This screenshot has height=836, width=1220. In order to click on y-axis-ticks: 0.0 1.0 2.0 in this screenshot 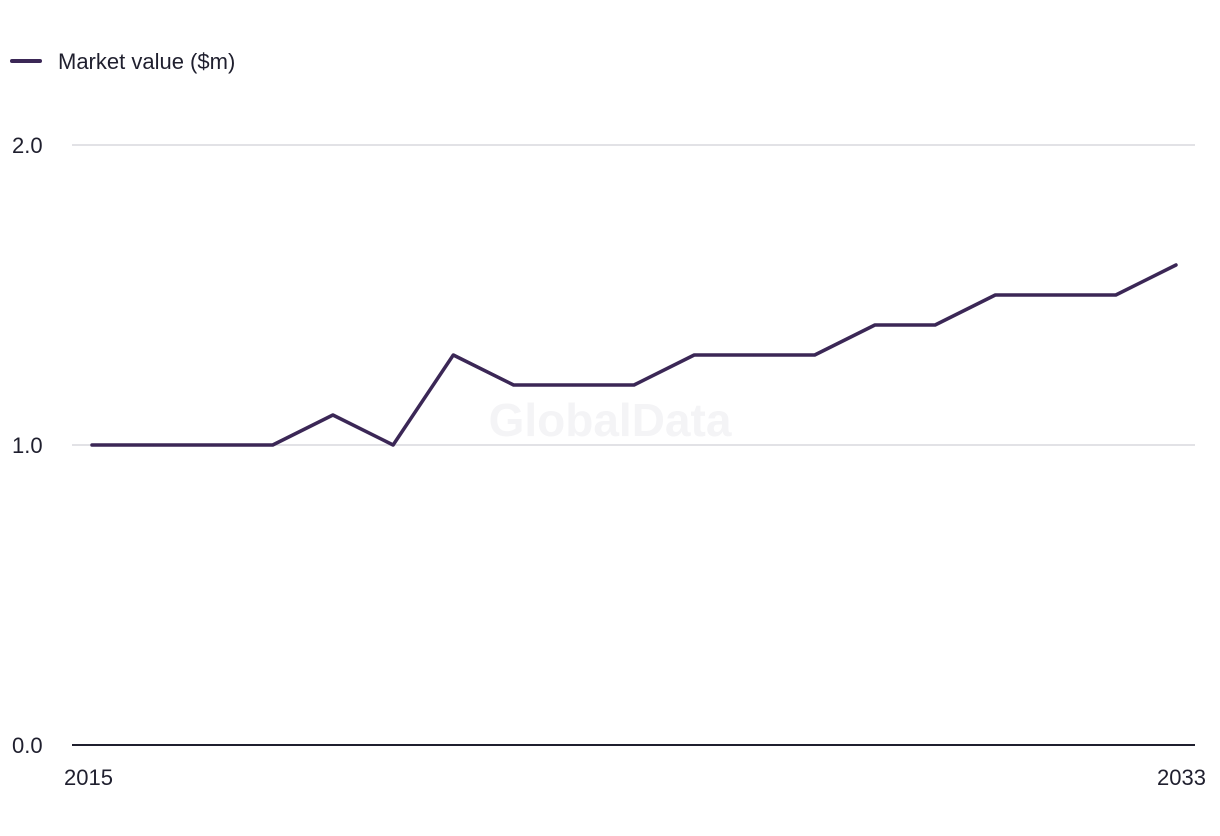, I will do `click(27, 445)`.